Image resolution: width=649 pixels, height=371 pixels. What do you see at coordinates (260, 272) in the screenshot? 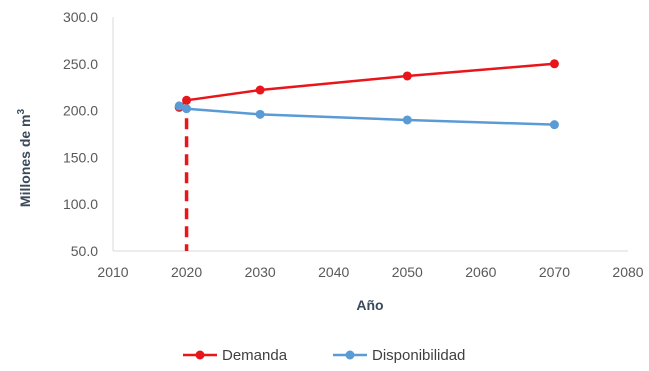
I see `x-tick-label: 2030` at bounding box center [260, 272].